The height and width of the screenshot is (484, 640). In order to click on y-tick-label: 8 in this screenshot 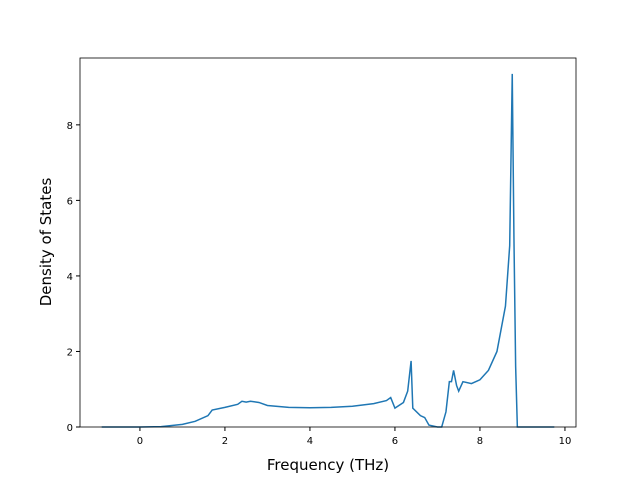, I will do `click(70, 126)`.